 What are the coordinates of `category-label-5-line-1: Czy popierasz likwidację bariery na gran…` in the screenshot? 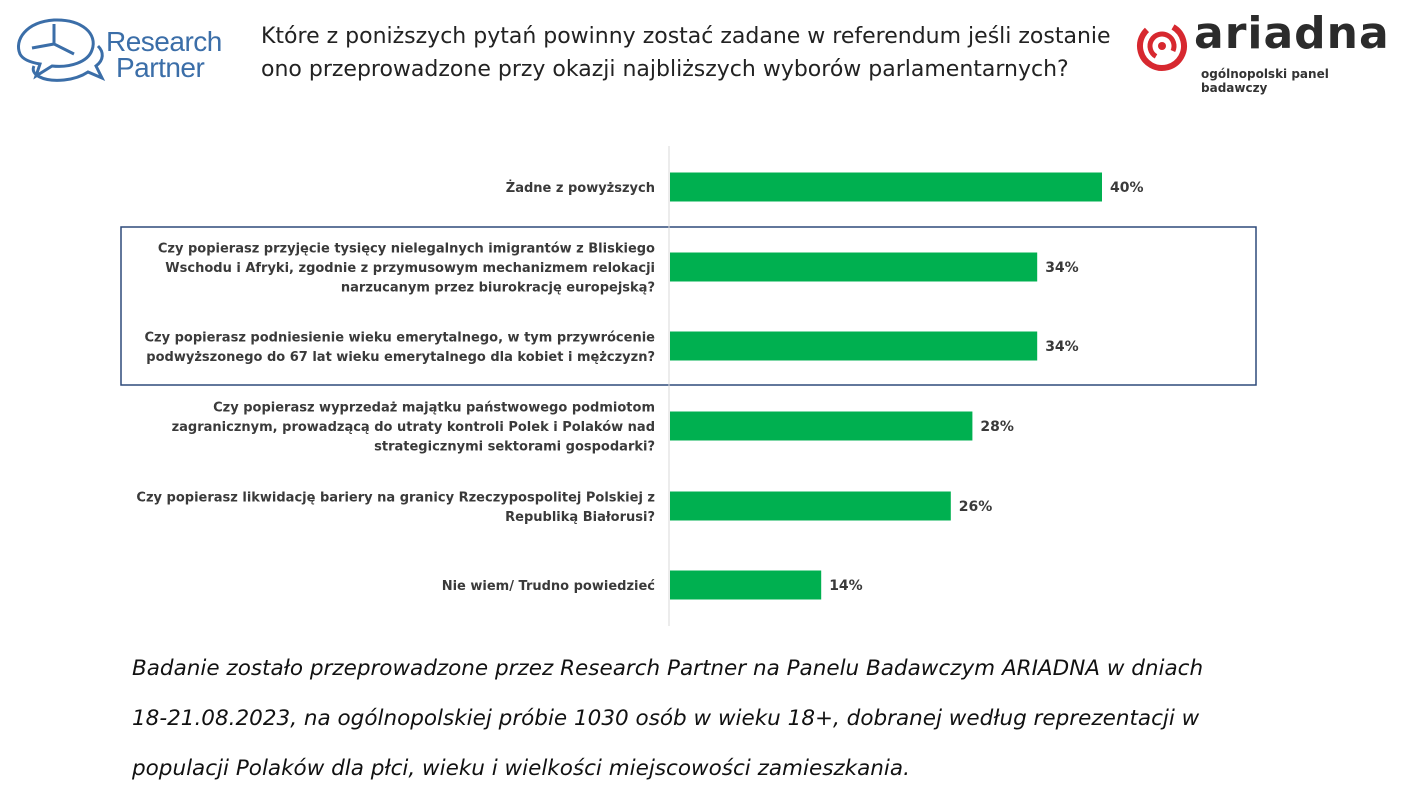 It's located at (395, 497).